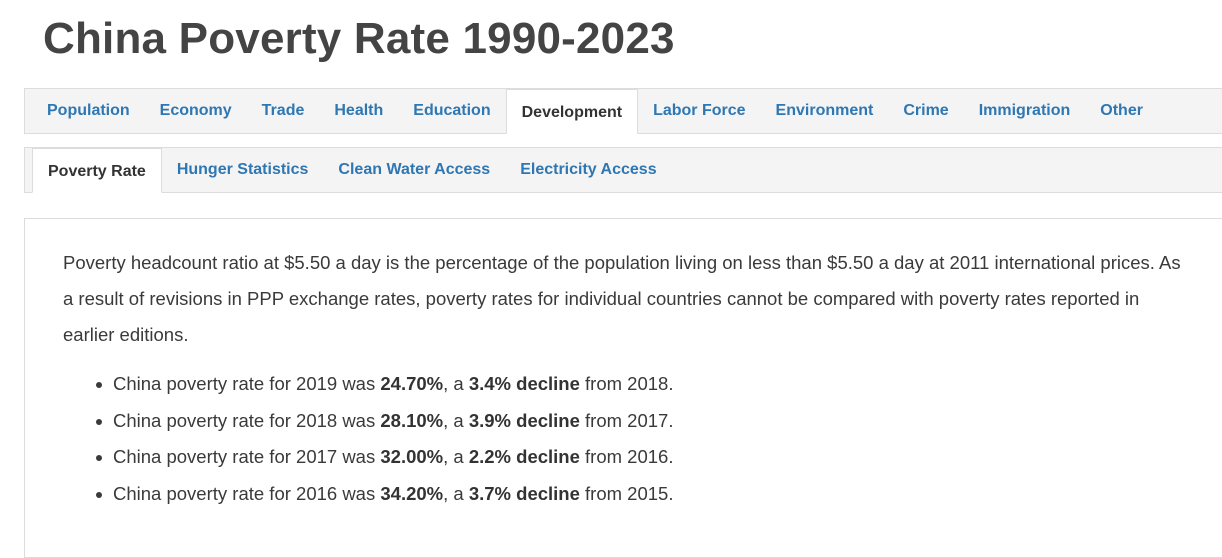 Image resolution: width=1222 pixels, height=558 pixels. What do you see at coordinates (926, 110) in the screenshot?
I see `tab-crime: Crime` at bounding box center [926, 110].